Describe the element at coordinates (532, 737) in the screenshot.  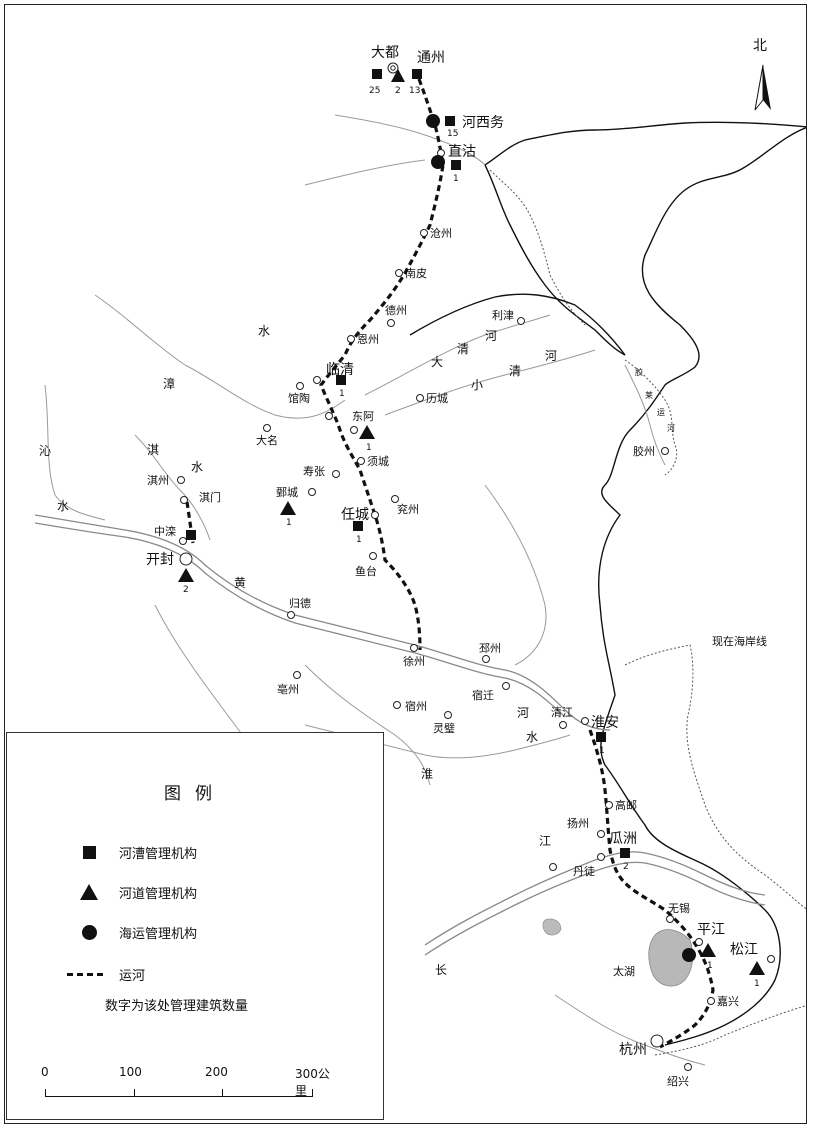
I see `label-huang-3: 水` at that location.